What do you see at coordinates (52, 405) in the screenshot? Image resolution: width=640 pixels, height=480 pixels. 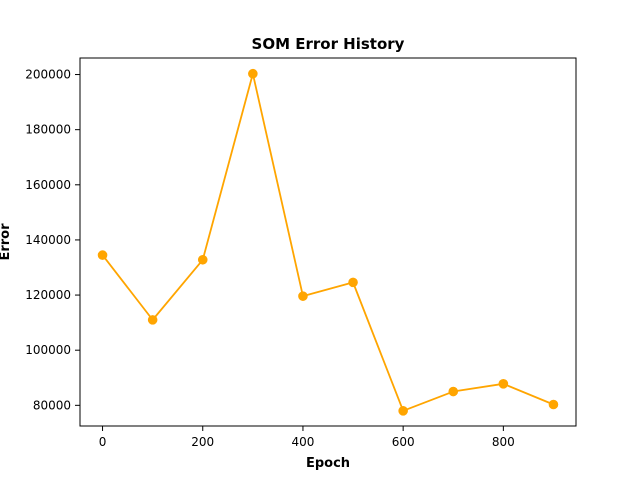 I see `y-tick-label: 80000` at bounding box center [52, 405].